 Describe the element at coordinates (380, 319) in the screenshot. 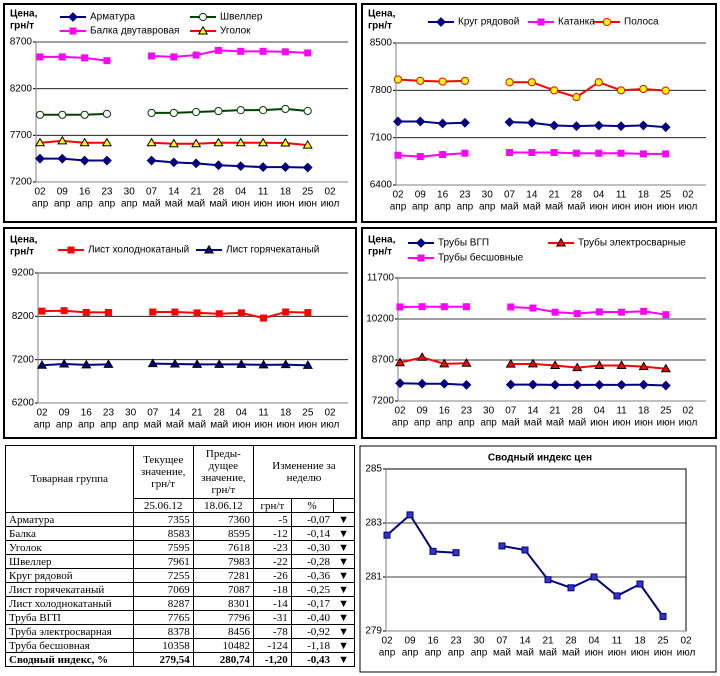

I see `y-tick-label: 10200` at that location.